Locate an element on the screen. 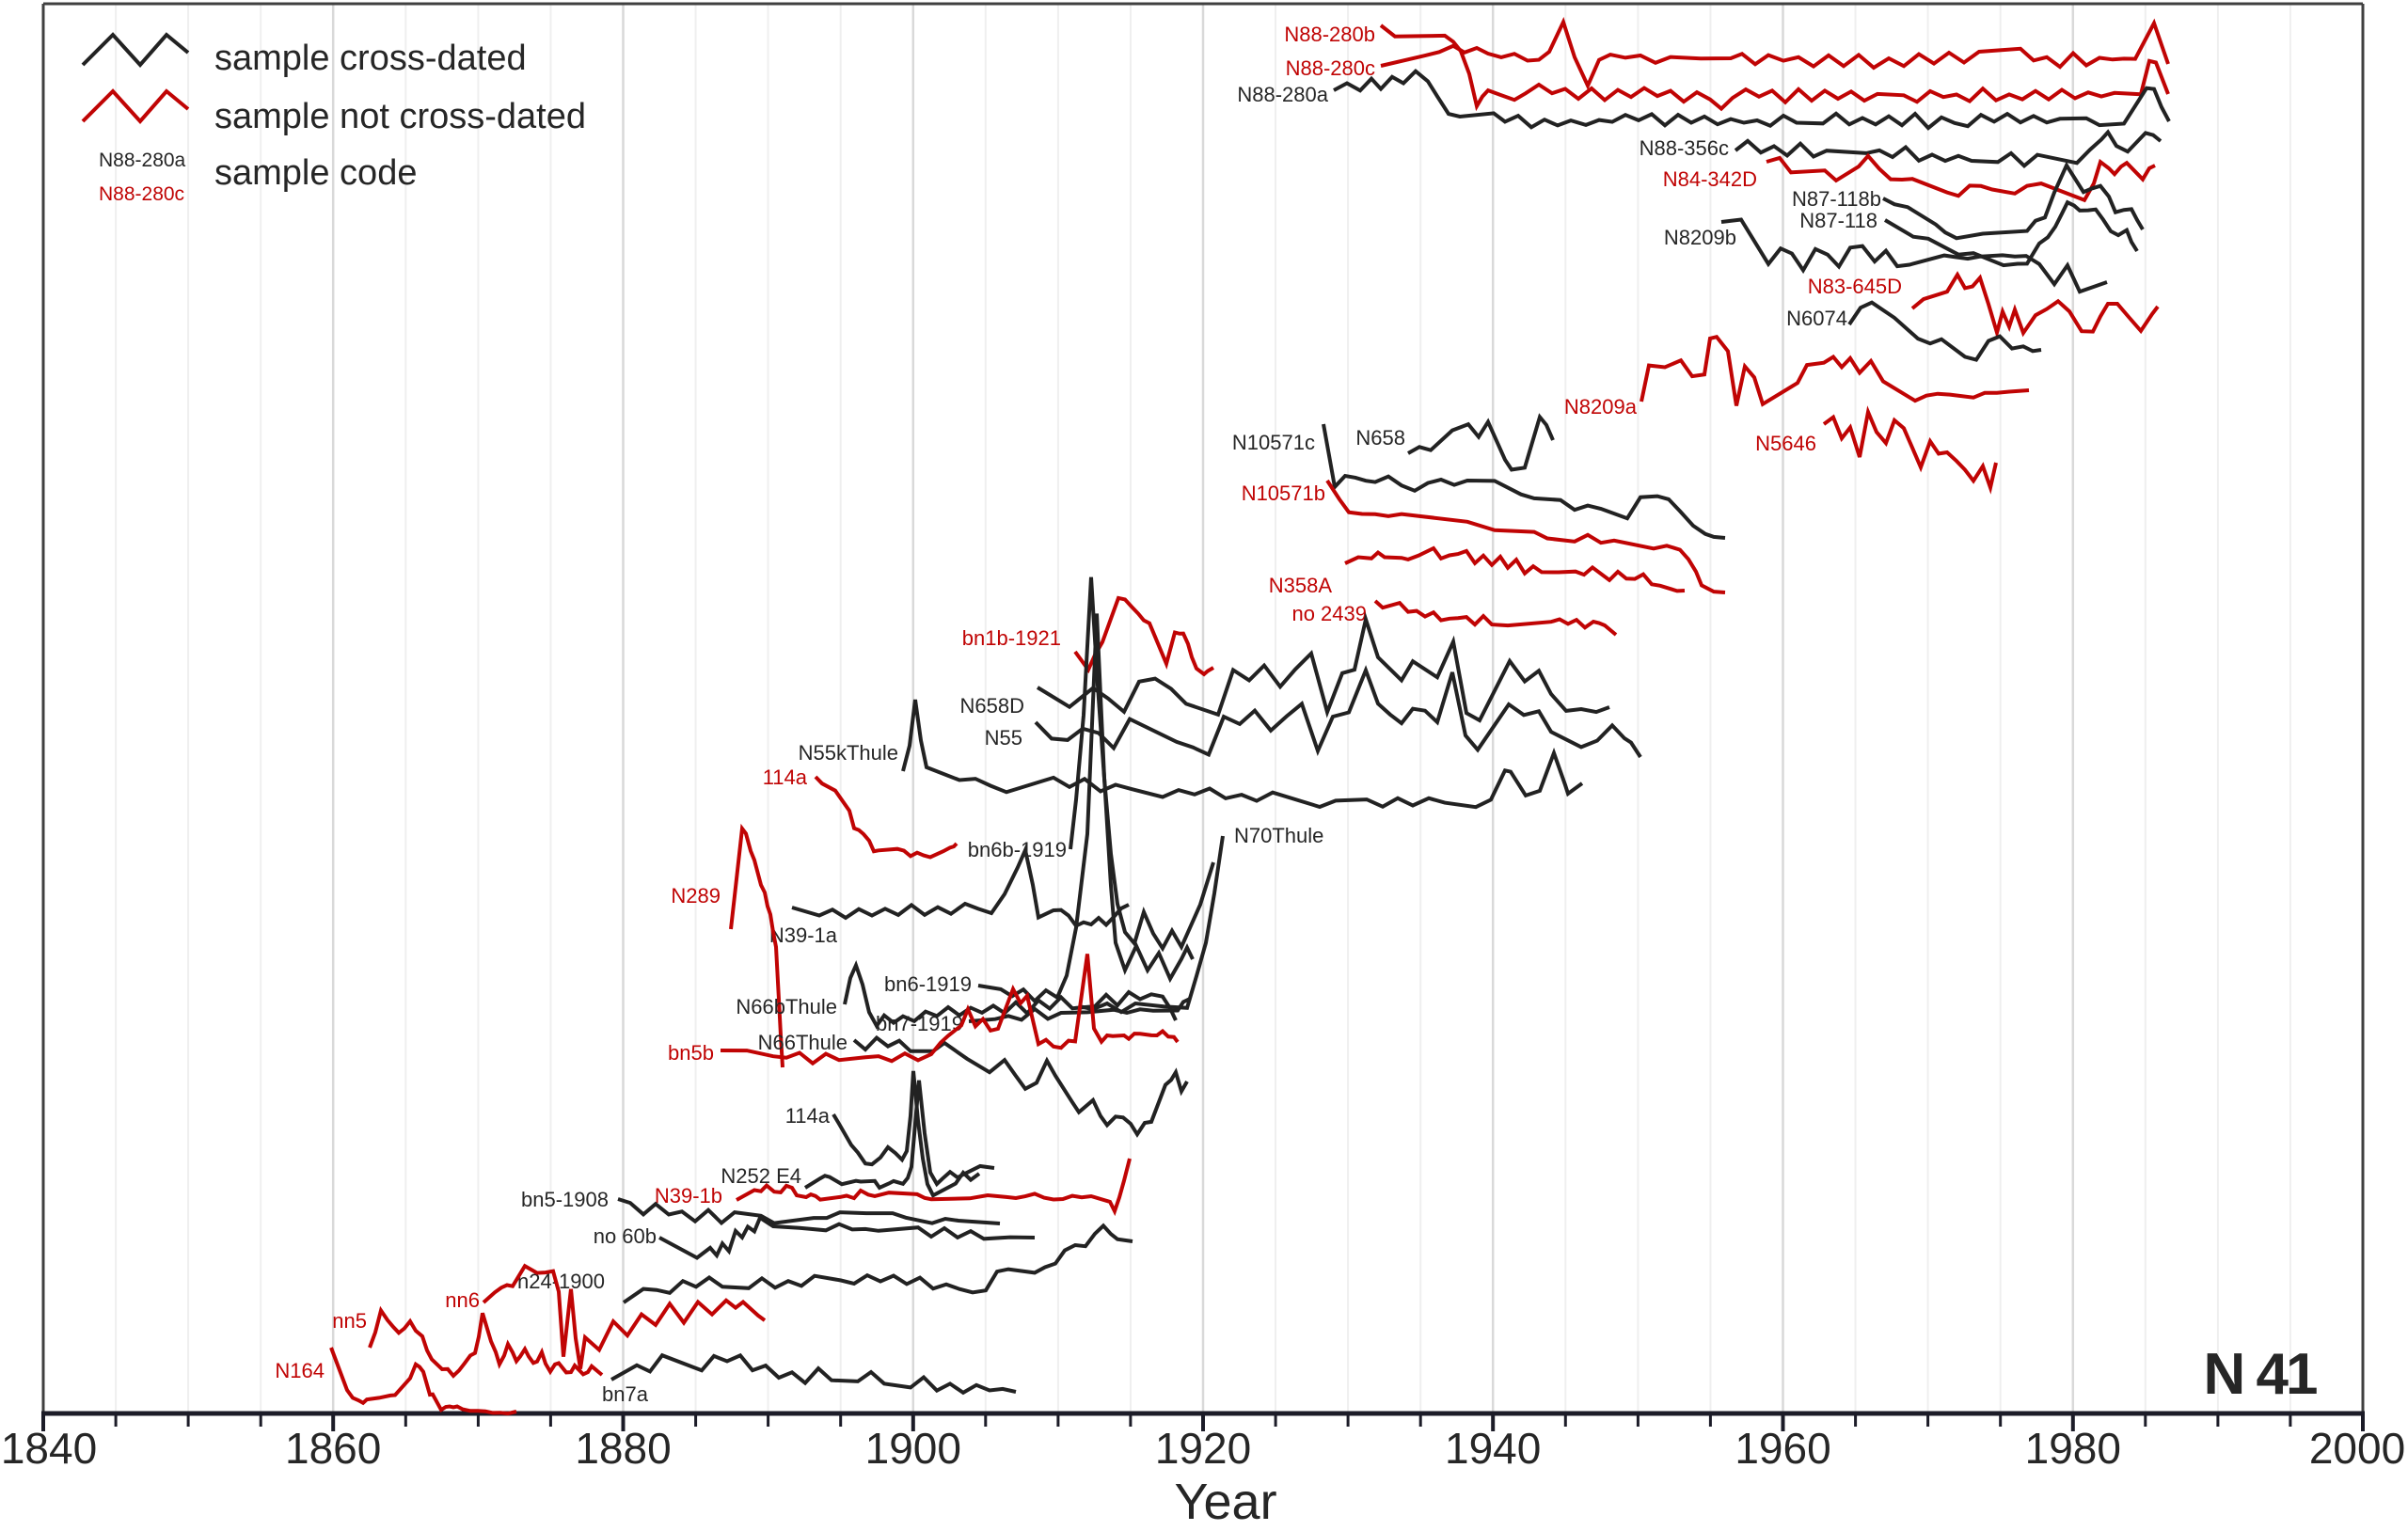 The height and width of the screenshot is (1531, 2408). svg-text: 1880 is located at coordinates (623, 1448).